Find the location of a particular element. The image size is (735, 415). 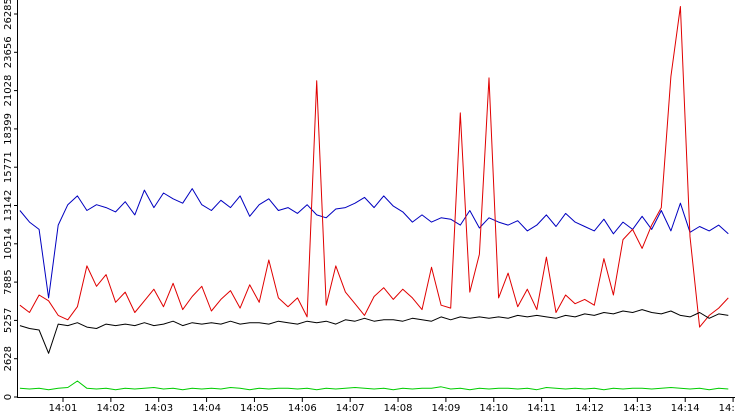

y-tick-label: 5257 is located at coordinates (8, 320).